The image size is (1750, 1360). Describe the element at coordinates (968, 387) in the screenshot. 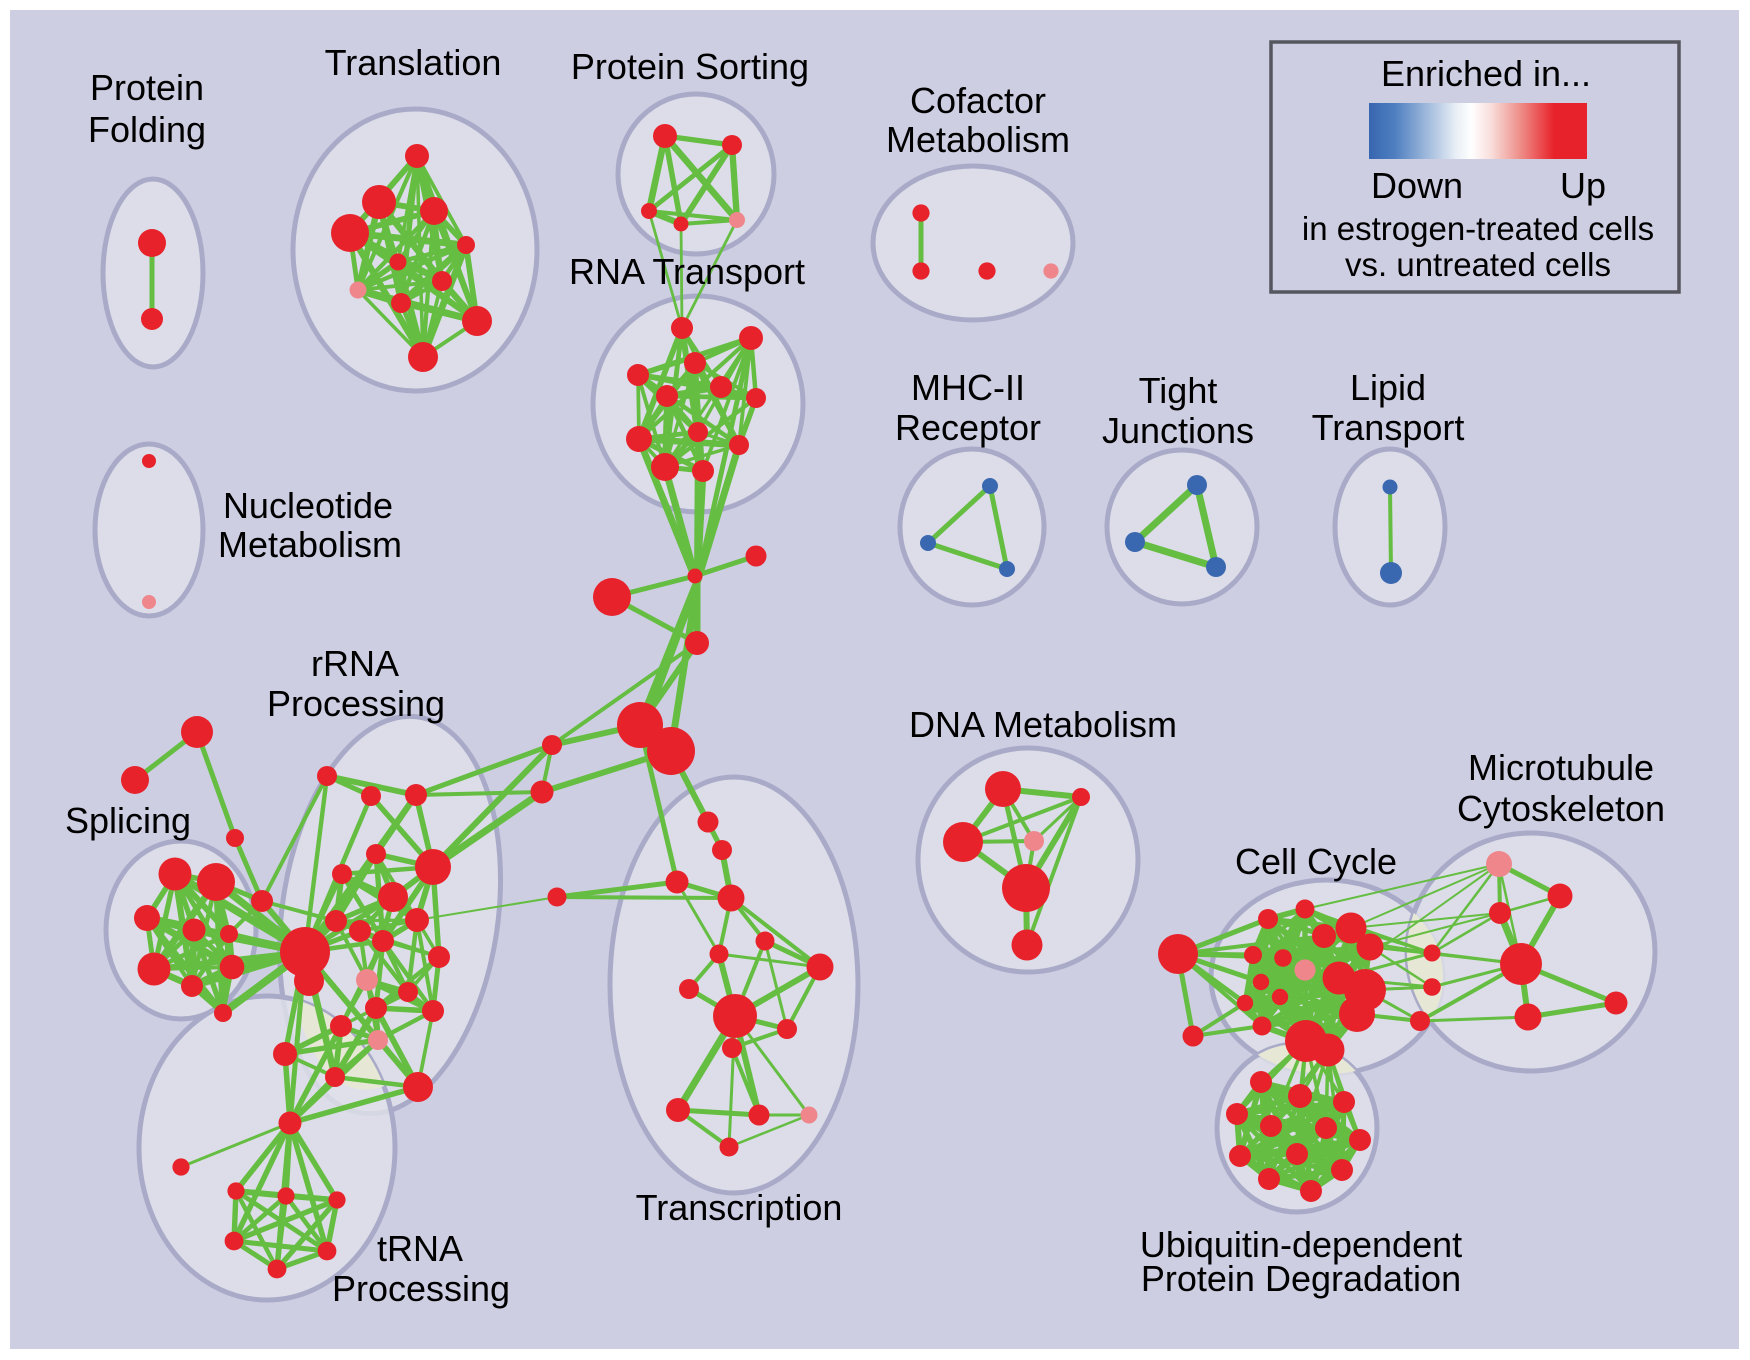

I see `svg-text: MHC-II` at that location.